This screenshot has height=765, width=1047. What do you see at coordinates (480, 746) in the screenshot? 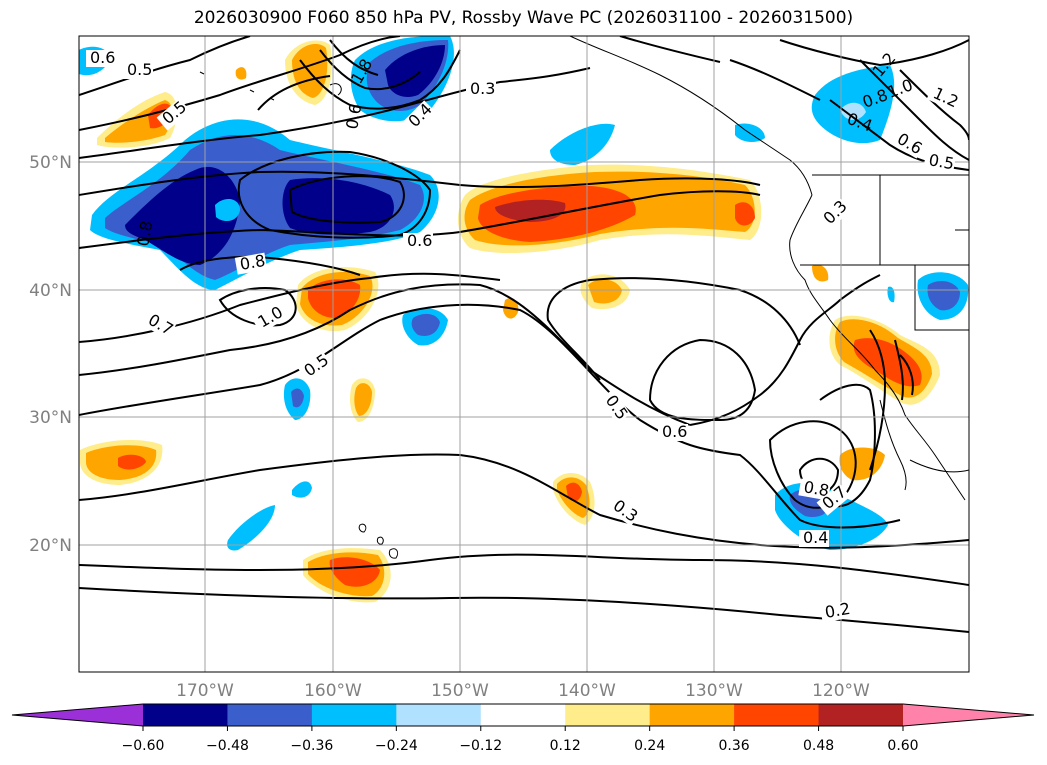
I see `colorbar-tick-label: −0.12` at bounding box center [480, 746].